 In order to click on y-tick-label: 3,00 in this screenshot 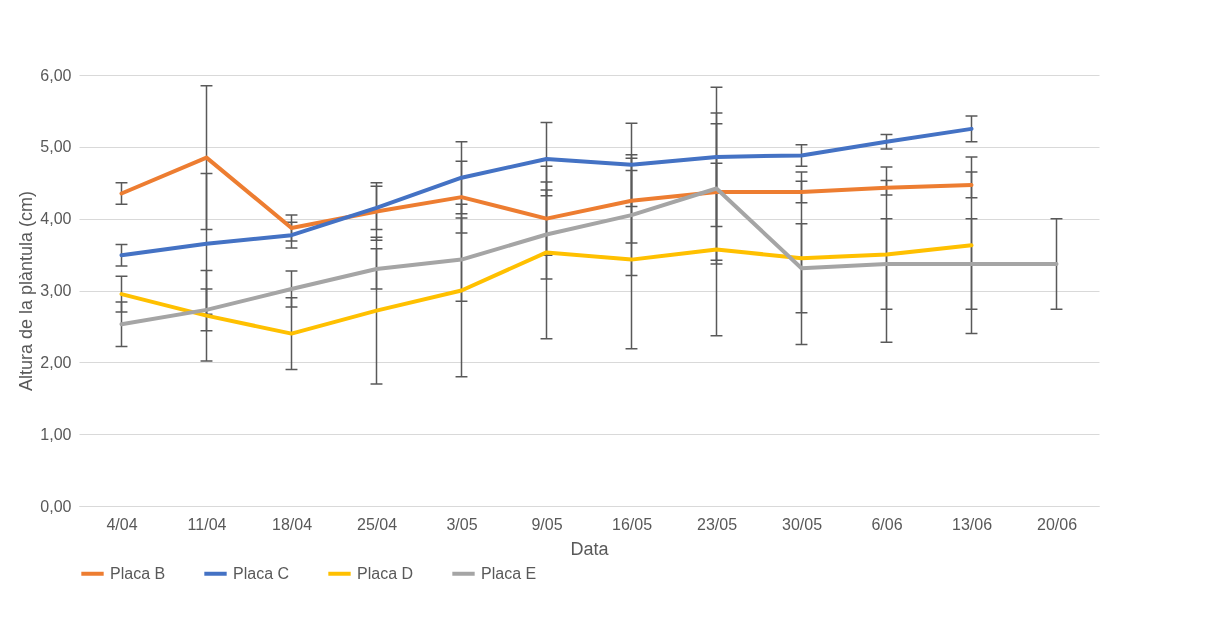, I will do `click(56, 290)`.